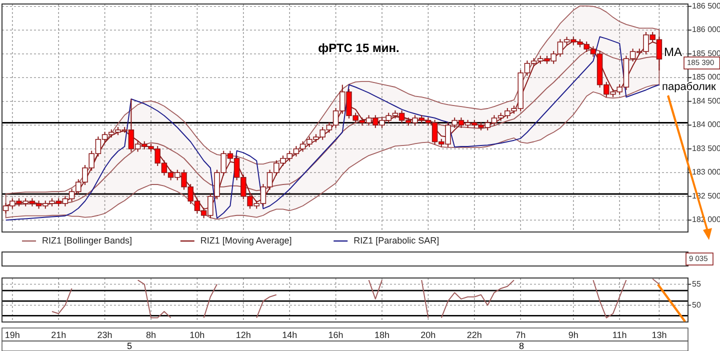  What do you see at coordinates (246, 240) in the screenshot?
I see `legend-label: RIZ1 [Moving Average]` at bounding box center [246, 240].